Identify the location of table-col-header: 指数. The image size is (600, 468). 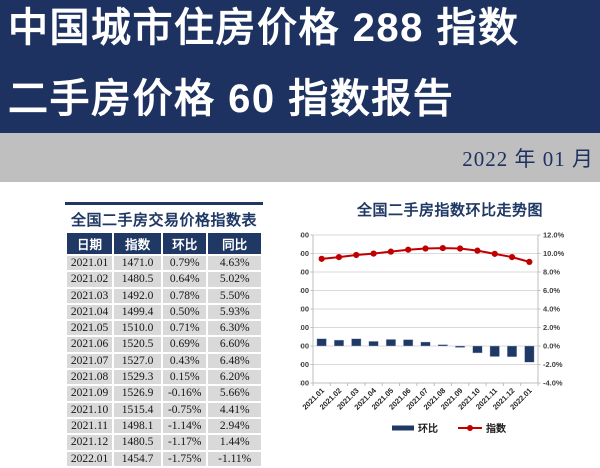
(138, 243).